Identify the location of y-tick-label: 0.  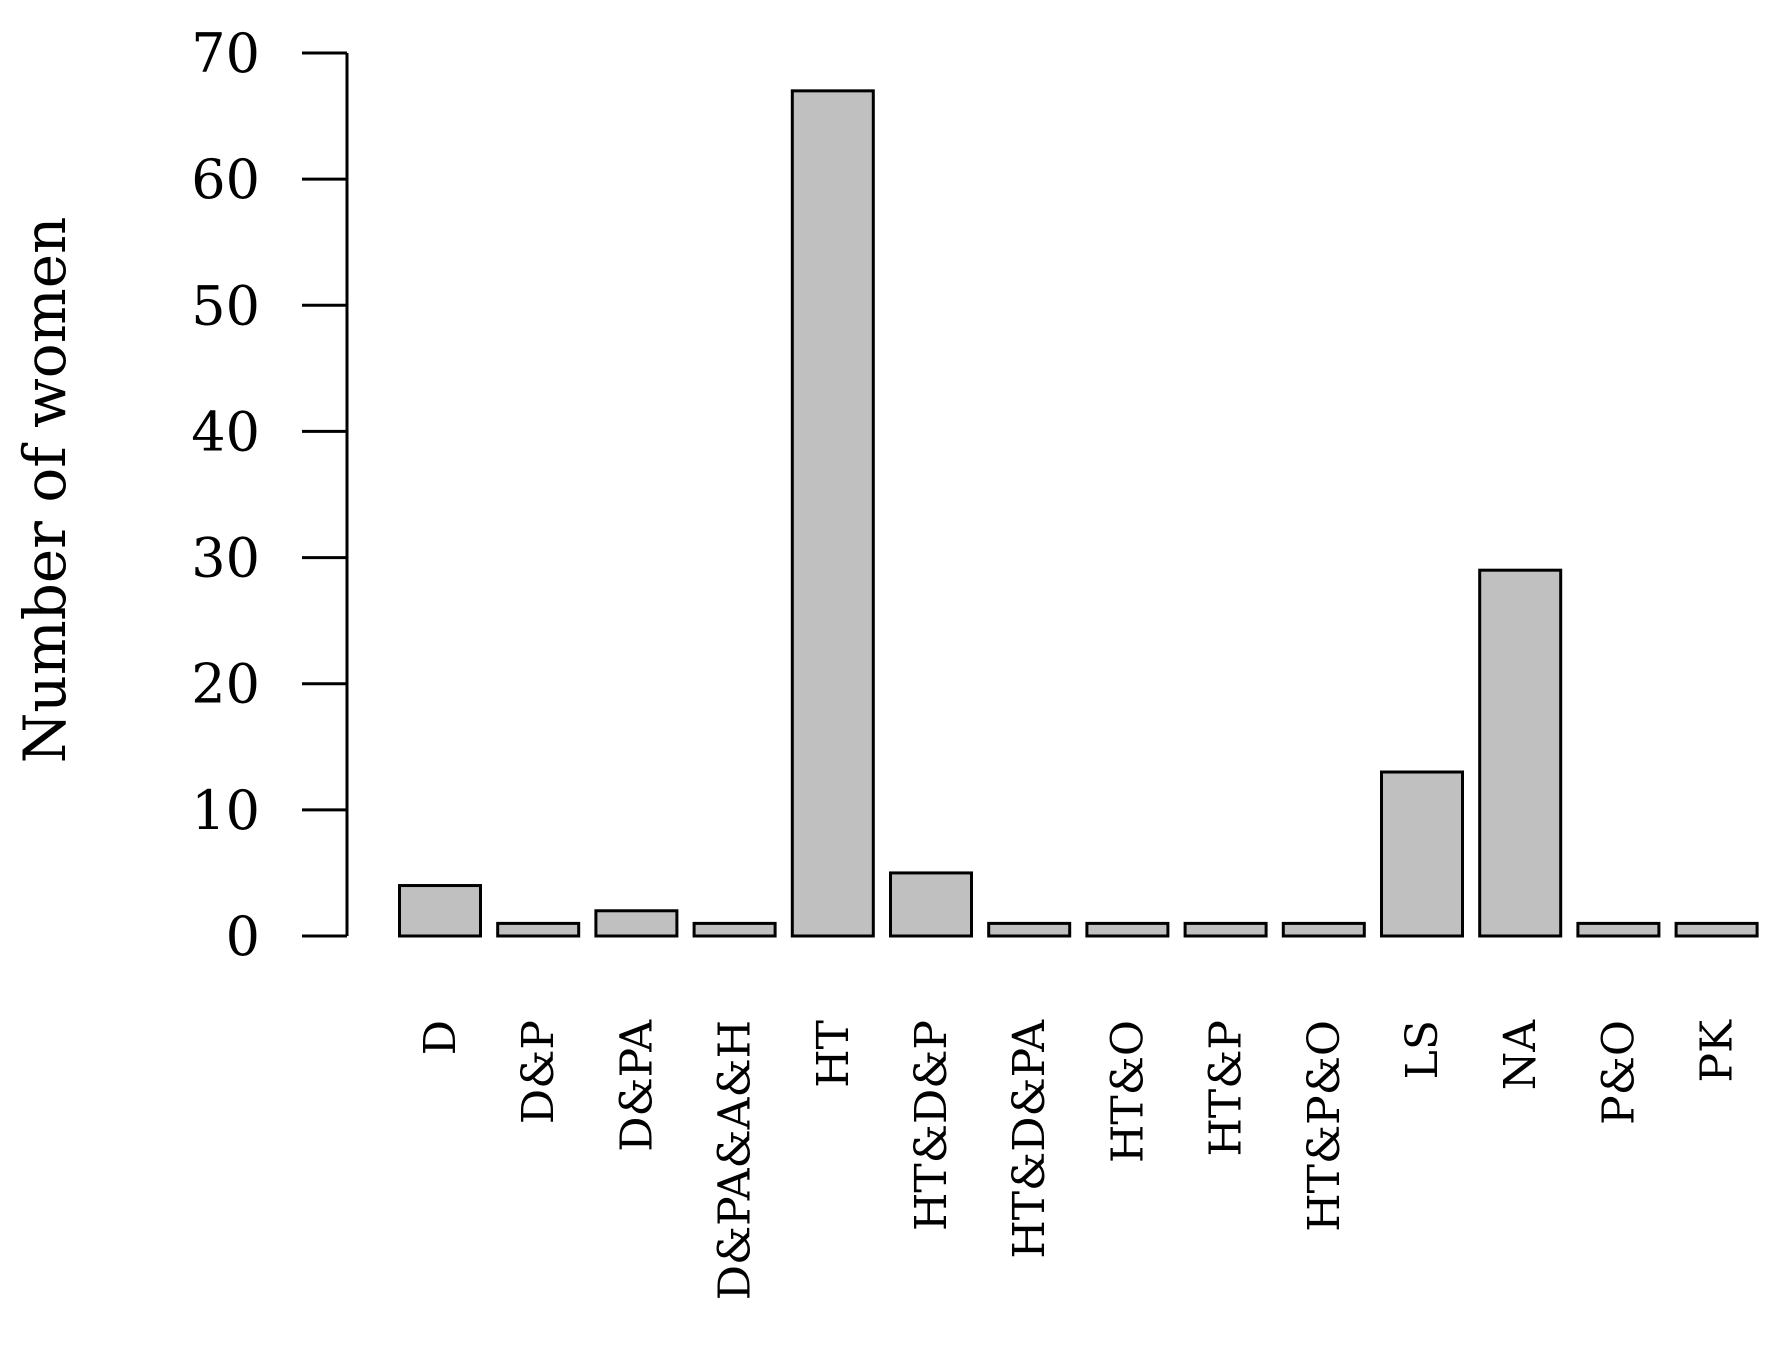
(243, 936).